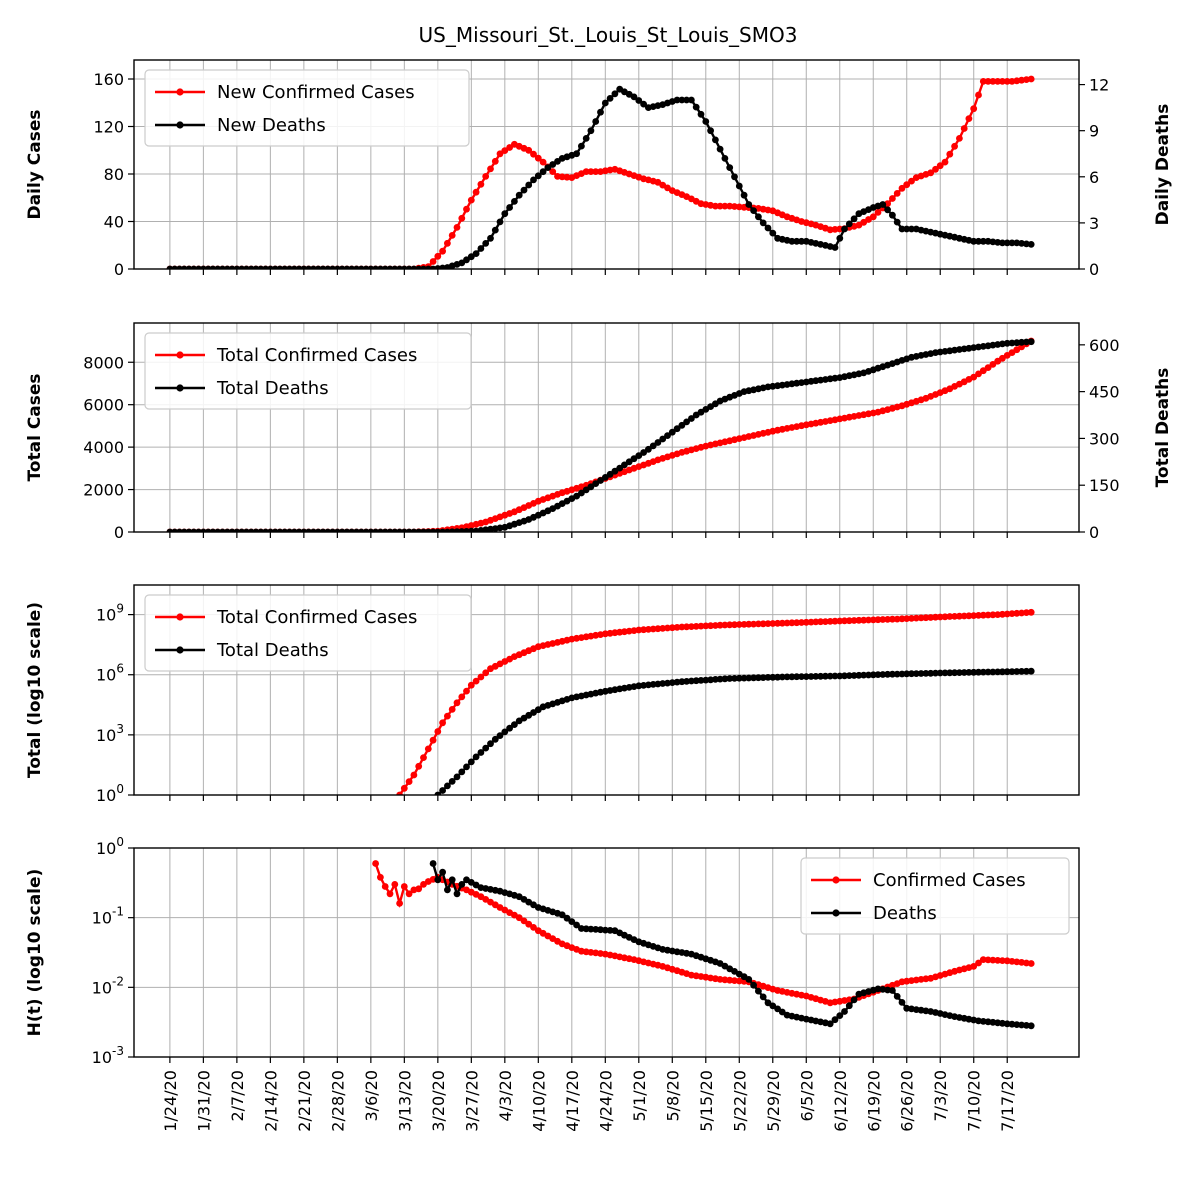 This screenshot has width=1200, height=1200. What do you see at coordinates (949, 880) in the screenshot?
I see `legend-label: Confirmed Cases` at bounding box center [949, 880].